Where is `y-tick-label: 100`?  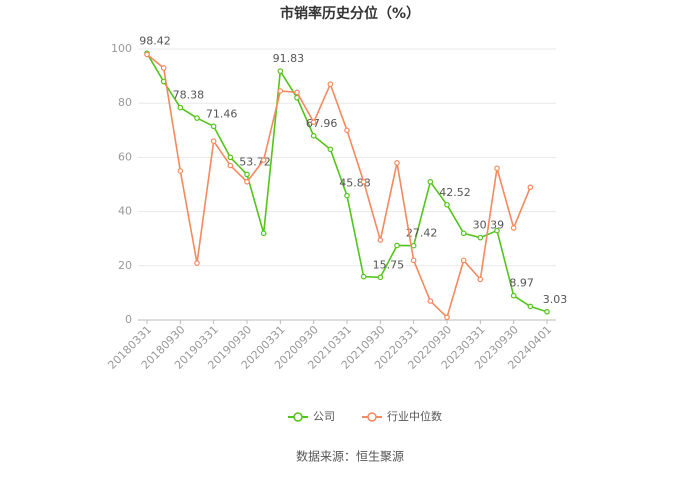
y-tick-label: 100 is located at coordinates (121, 48).